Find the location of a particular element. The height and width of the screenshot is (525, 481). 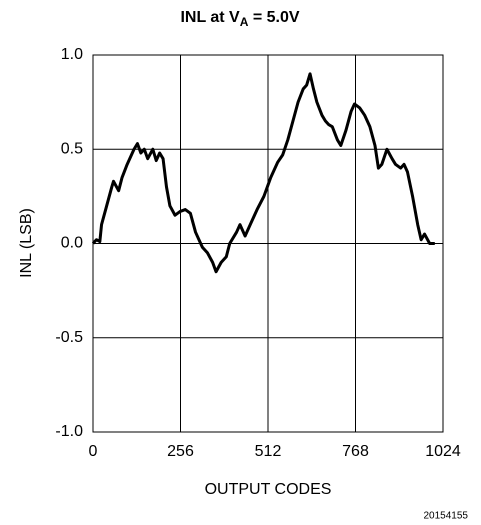

y-axis-label: INL (LSB) is located at coordinates (26, 243).